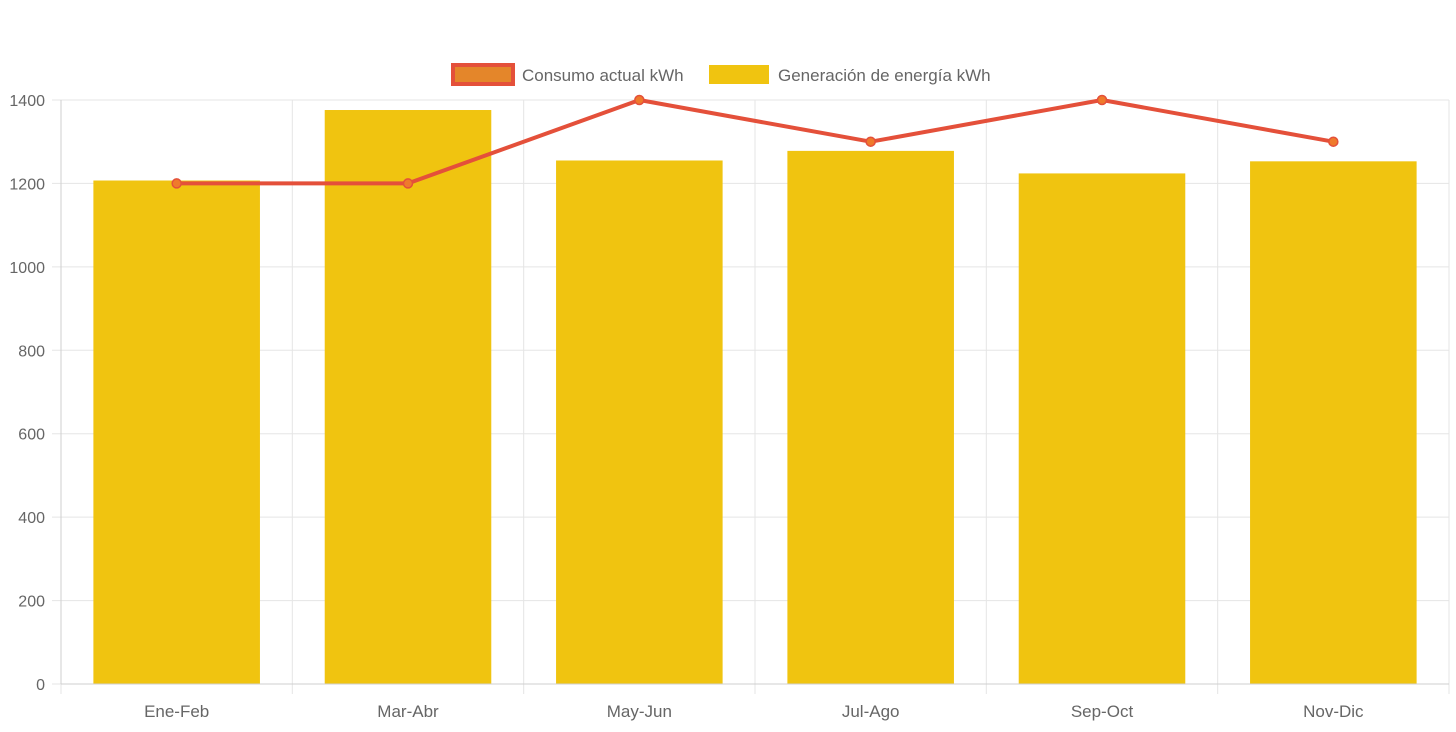 The width and height of the screenshot is (1456, 732). Describe the element at coordinates (176, 711) in the screenshot. I see `x-tick-label: Ene-Feb` at that location.